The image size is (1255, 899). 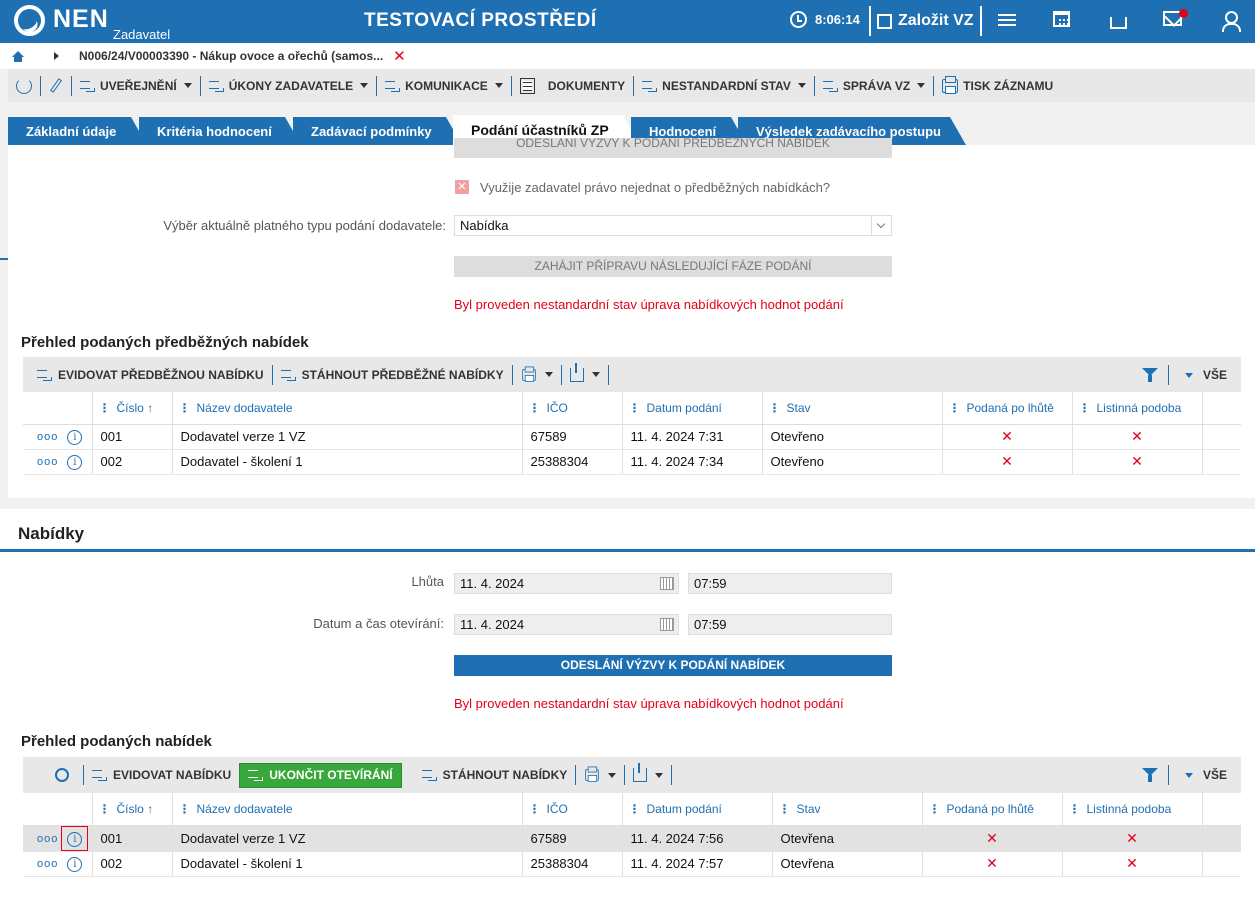 I want to click on menu-label: TISK ZÁZNAMU, so click(x=1008, y=85).